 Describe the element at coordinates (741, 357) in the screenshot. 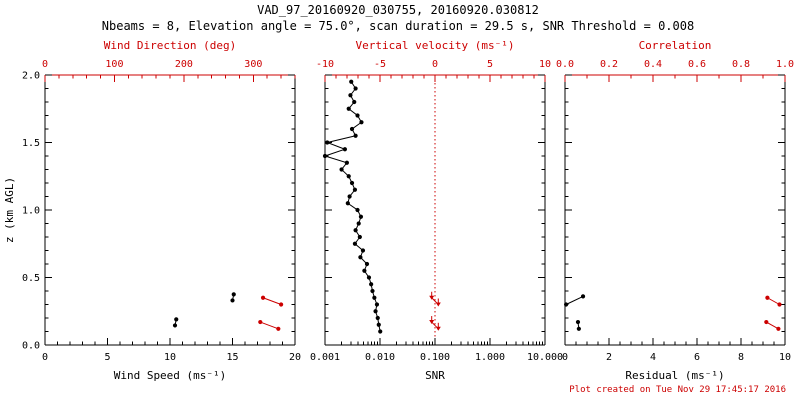

I see `x-tick-label: 8` at that location.